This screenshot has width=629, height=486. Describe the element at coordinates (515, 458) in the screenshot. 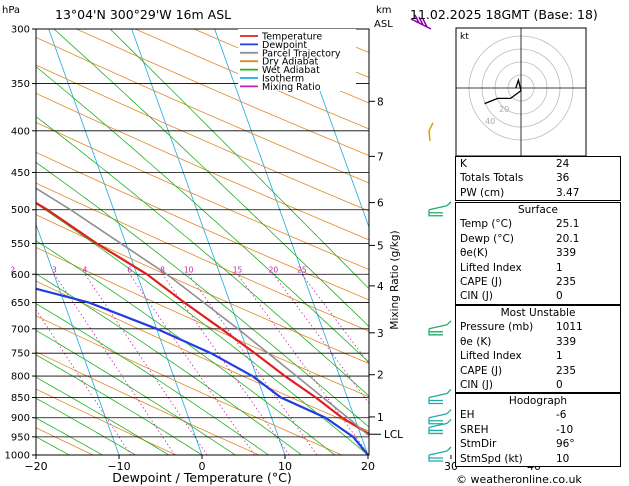

I see `table-row: StmSpd (kt) 10` at that location.